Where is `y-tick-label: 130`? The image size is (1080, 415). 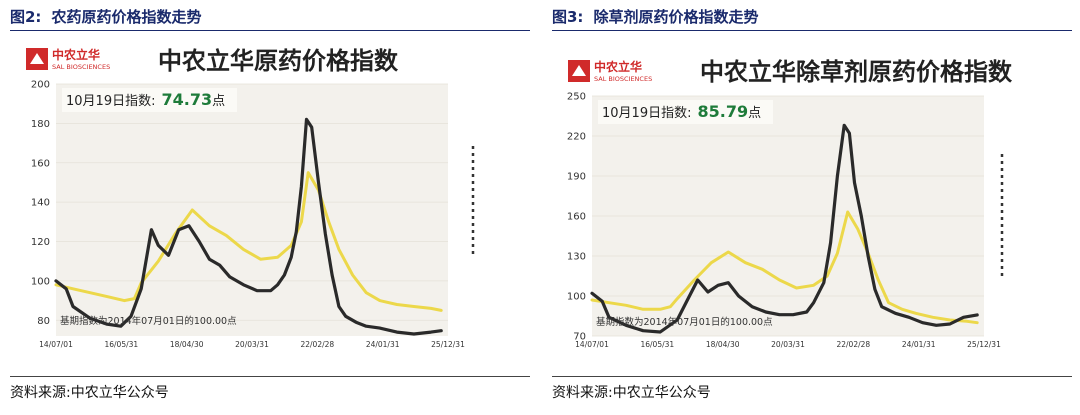 y-tick-label: 130 is located at coordinates (576, 257).